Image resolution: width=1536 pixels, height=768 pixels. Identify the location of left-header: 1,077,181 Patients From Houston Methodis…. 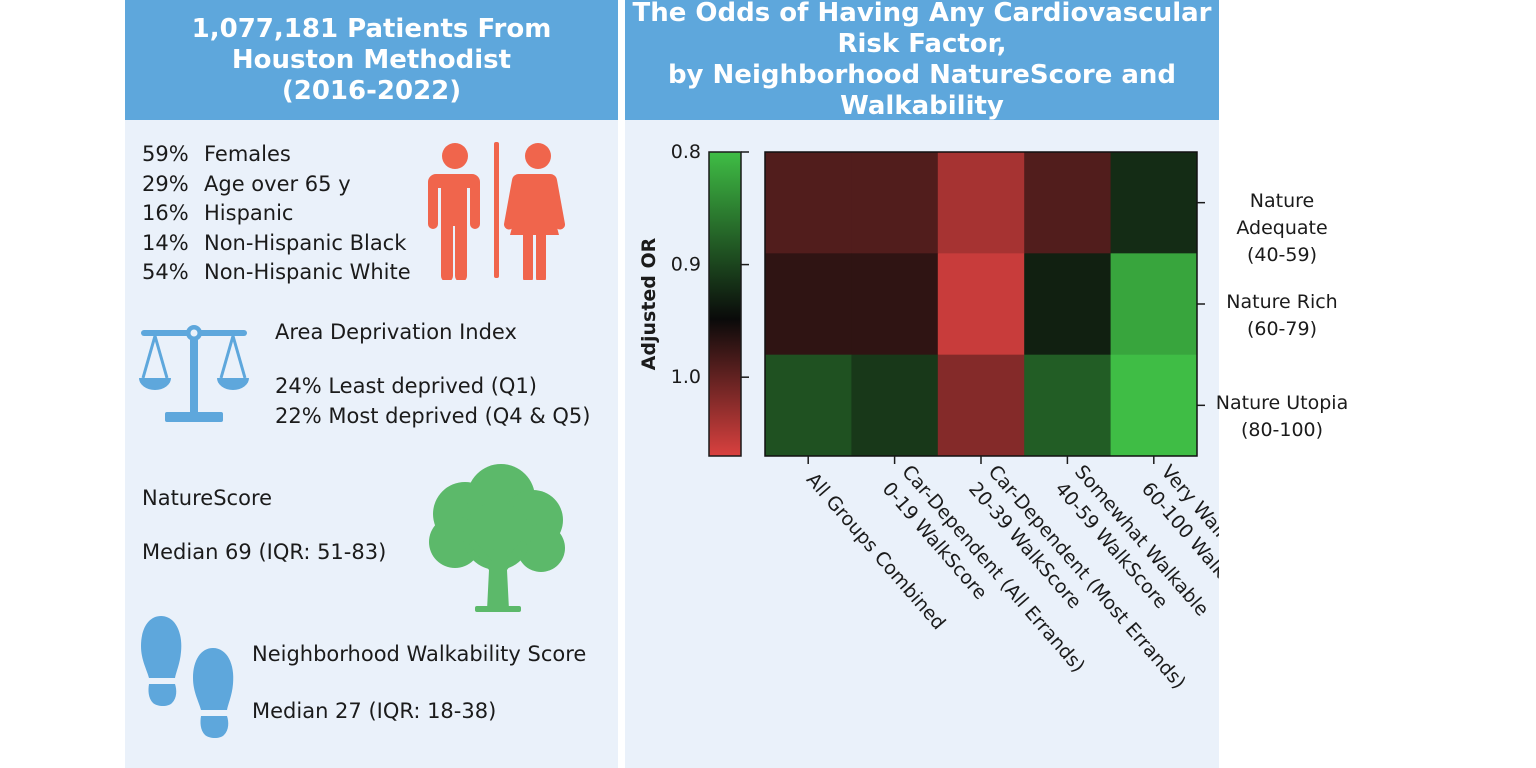
(371, 60).